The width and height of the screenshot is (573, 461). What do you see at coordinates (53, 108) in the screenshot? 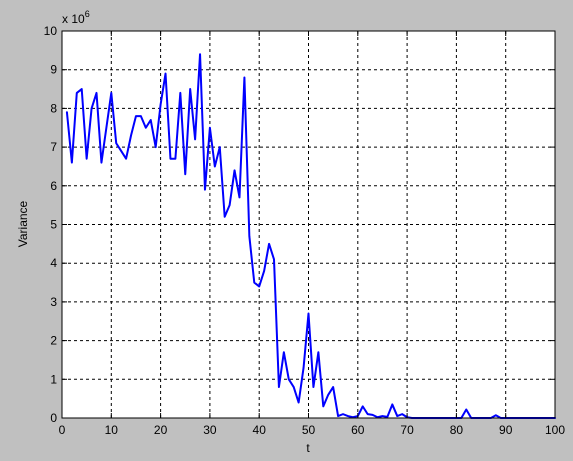
I see `y-tick-label: 8` at bounding box center [53, 108].